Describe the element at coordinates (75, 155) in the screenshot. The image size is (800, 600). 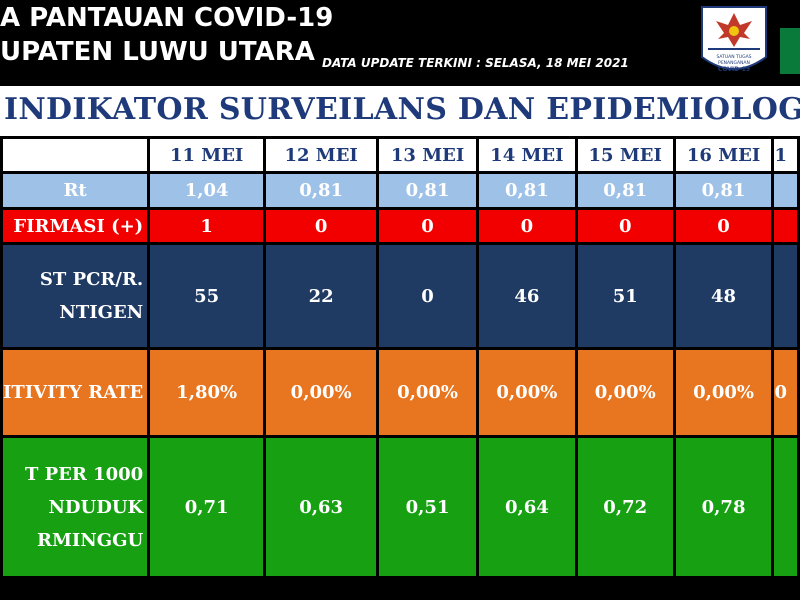
I see `header-corner-cell` at that location.